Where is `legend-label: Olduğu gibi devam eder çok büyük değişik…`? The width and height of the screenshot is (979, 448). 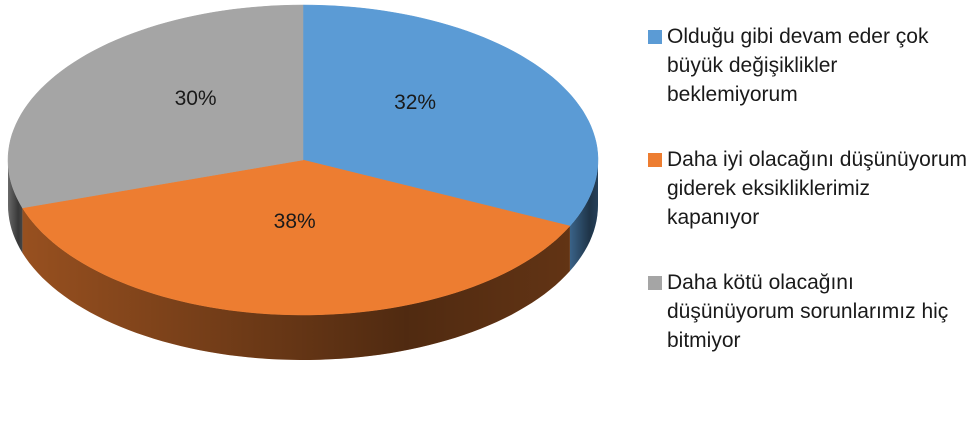 legend-label: Olduğu gibi devam eder çok büyük değişik… is located at coordinates (798, 65).